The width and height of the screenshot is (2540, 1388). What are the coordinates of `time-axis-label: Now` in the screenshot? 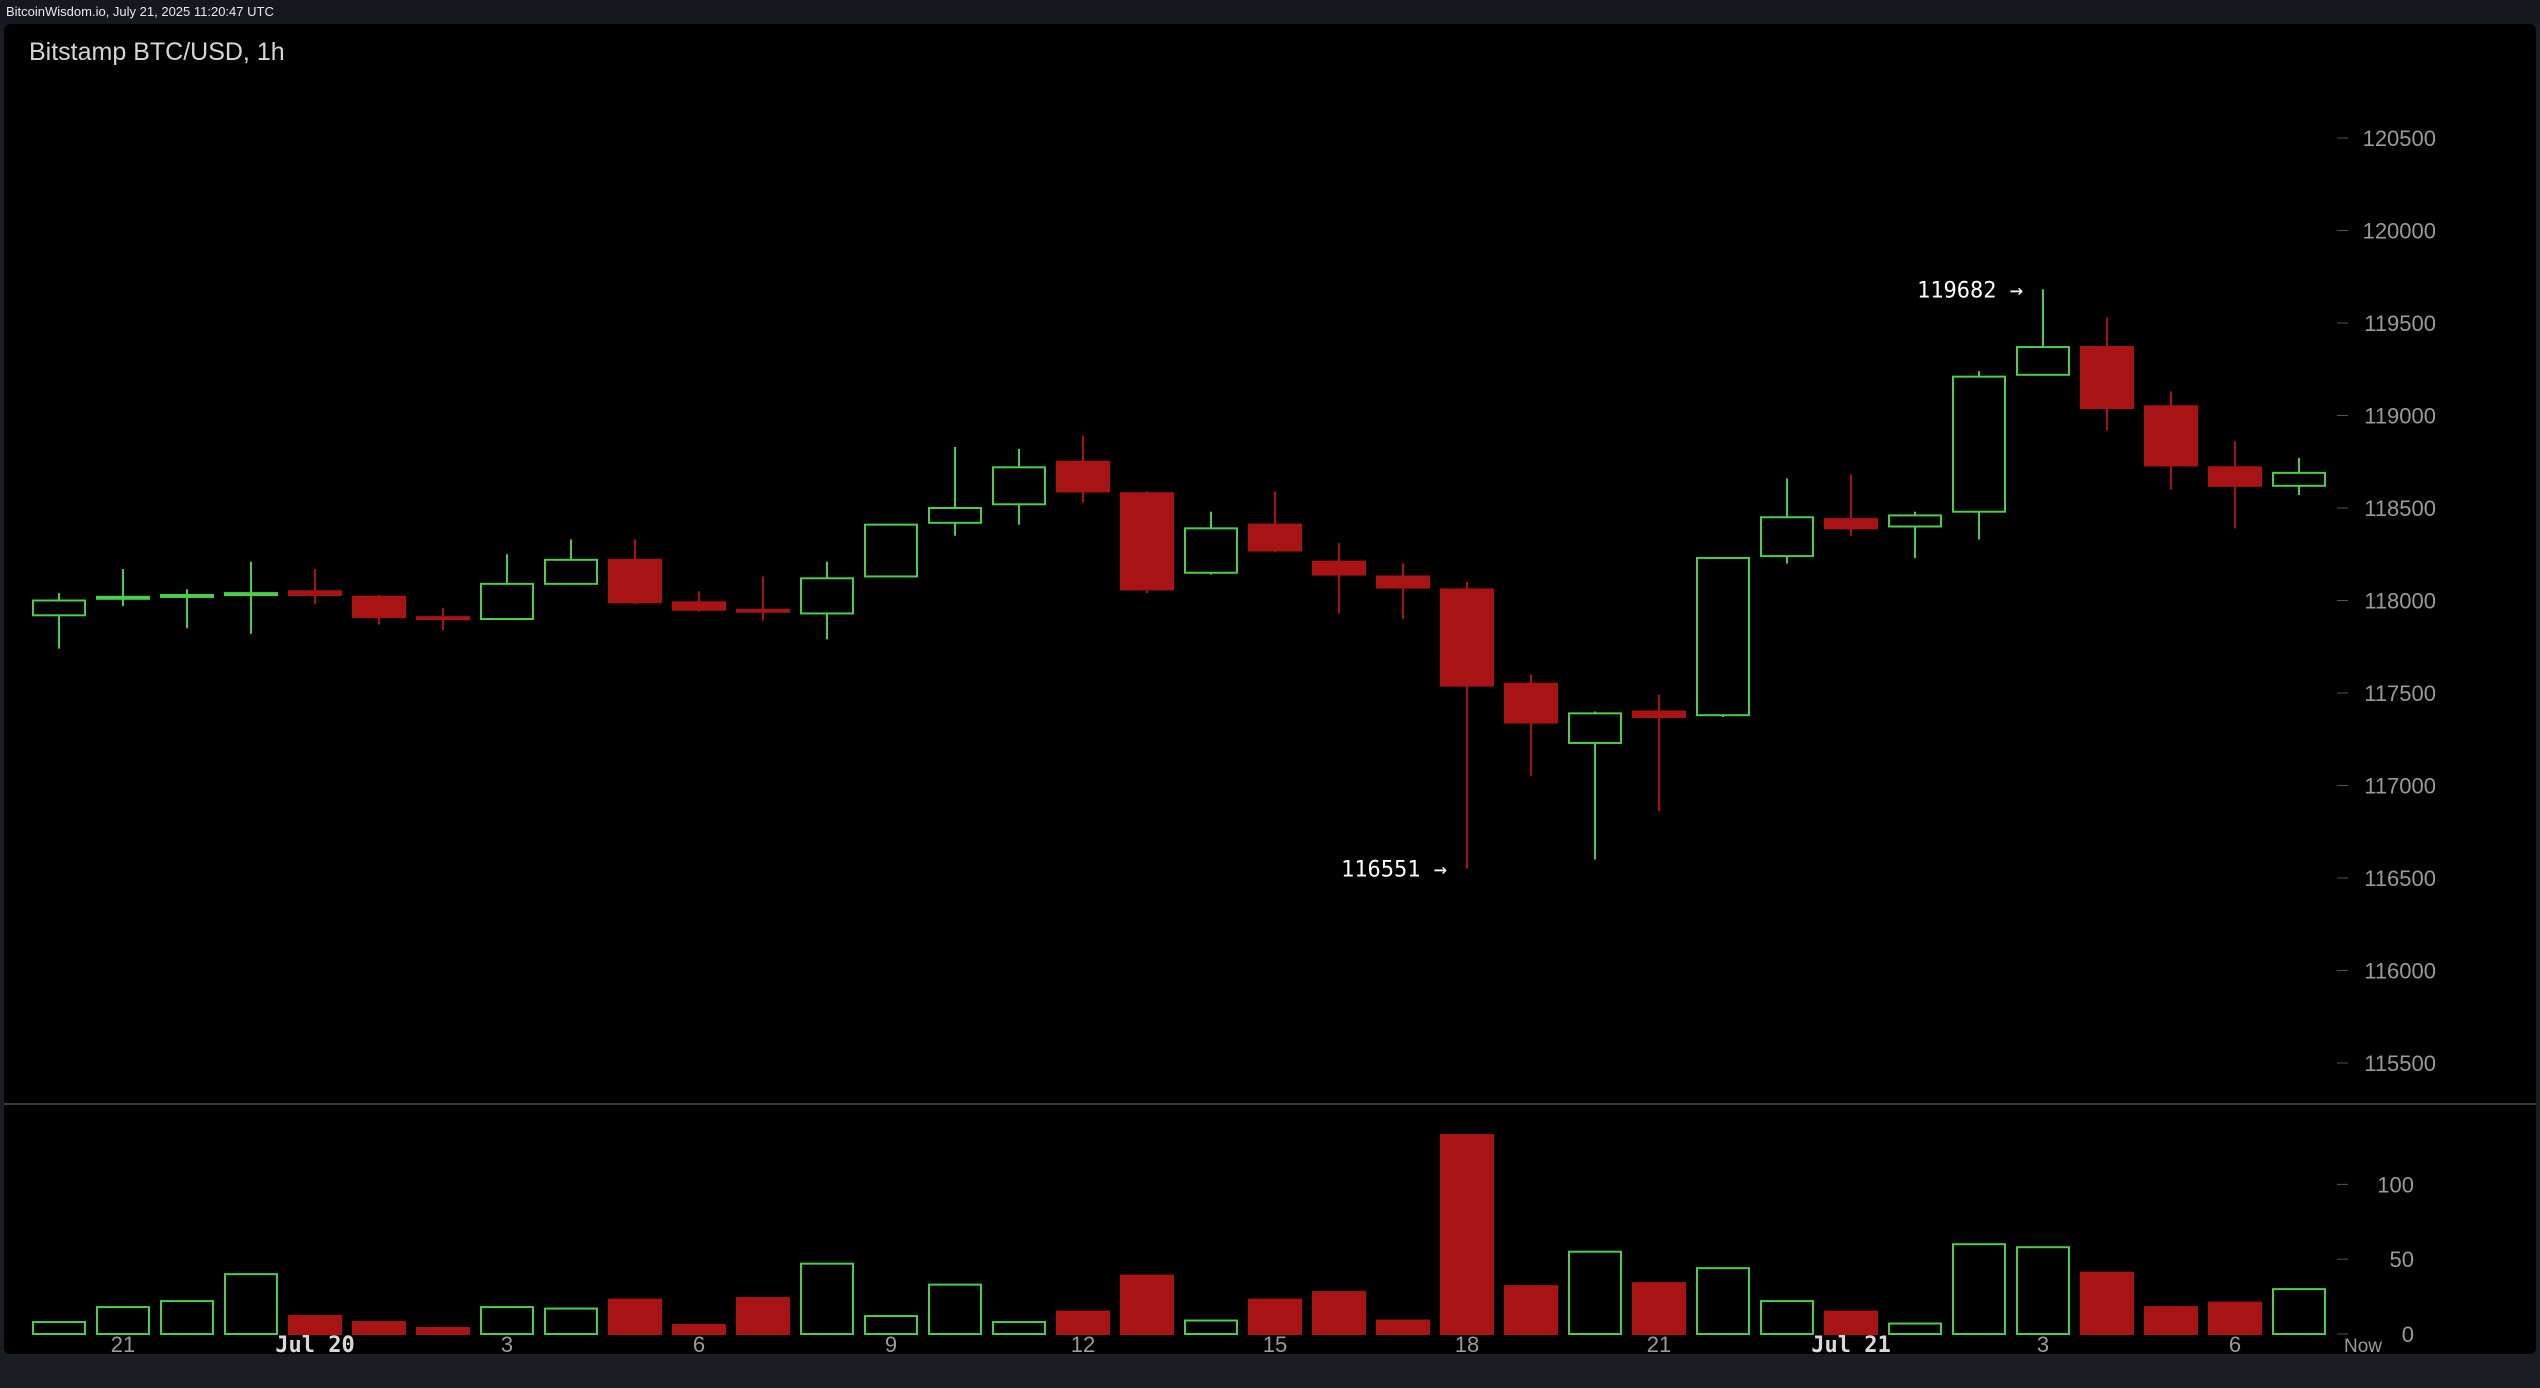 It's located at (2363, 1345).